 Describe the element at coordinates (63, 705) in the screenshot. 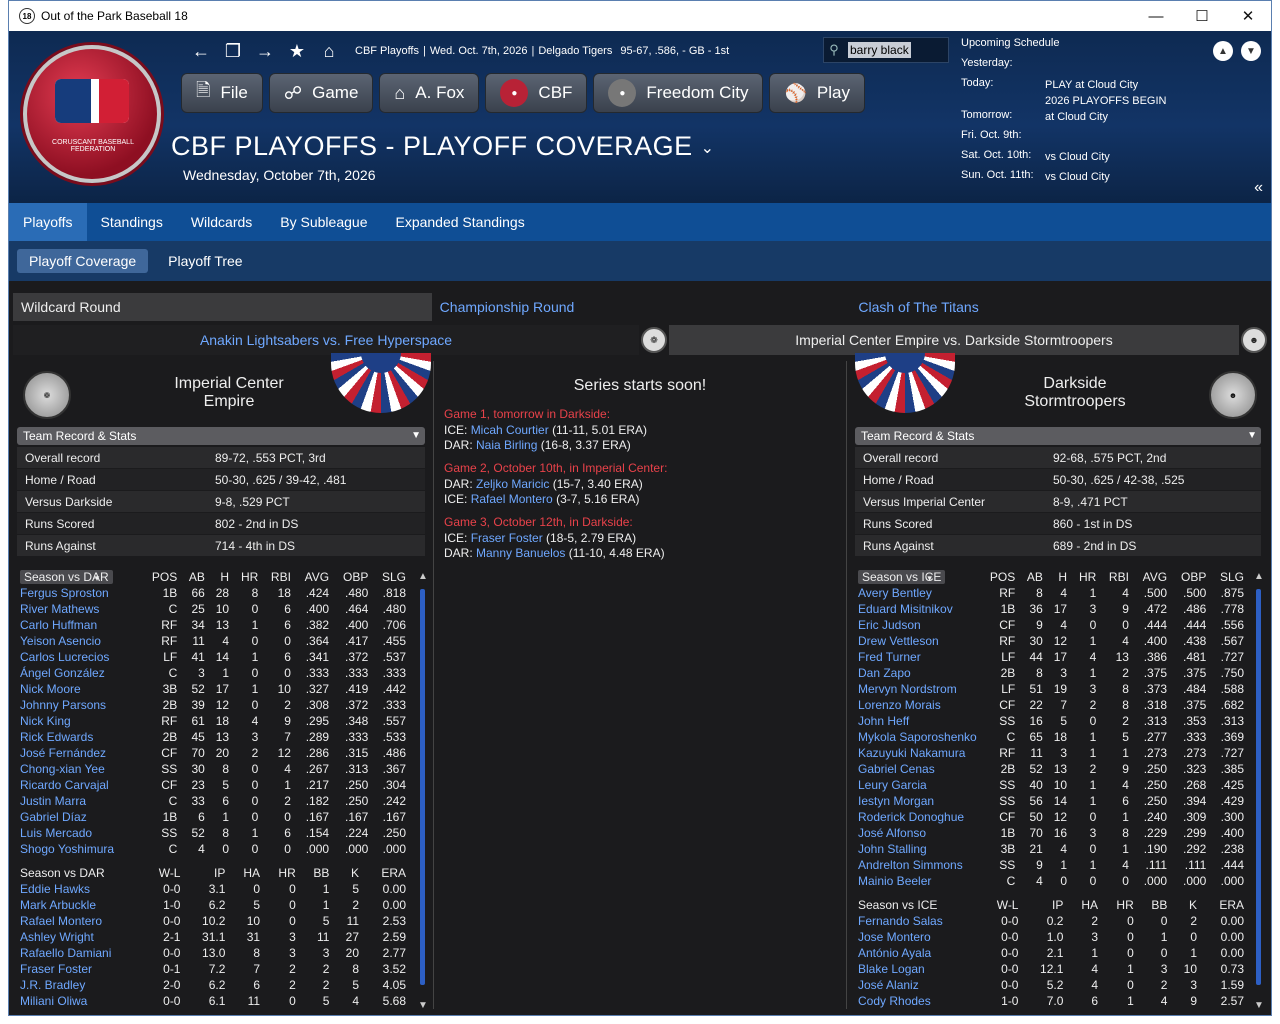

I see `player-link: Johnny Parsons` at that location.